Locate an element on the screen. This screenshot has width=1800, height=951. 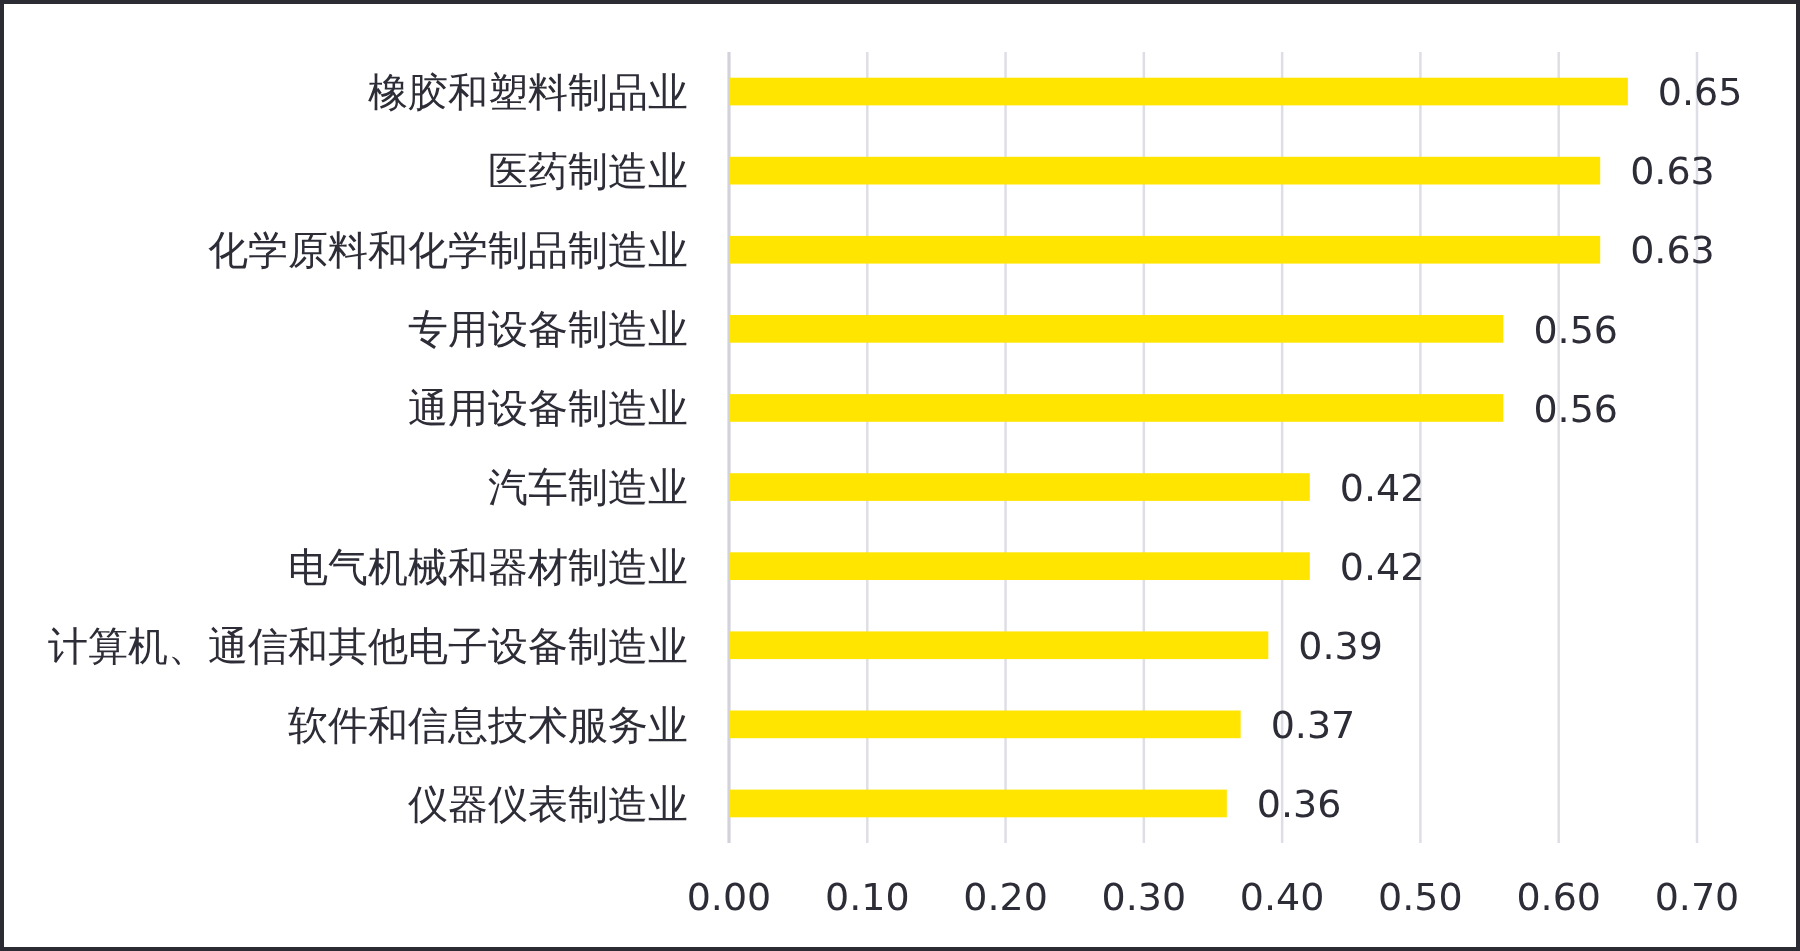
y-tick-label: 医药制造业 is located at coordinates (588, 171).